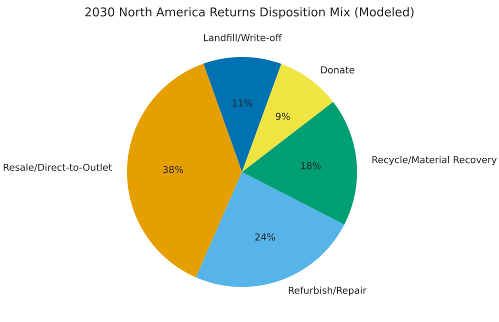  What do you see at coordinates (242, 103) in the screenshot?
I see `data-label: 11%` at bounding box center [242, 103].